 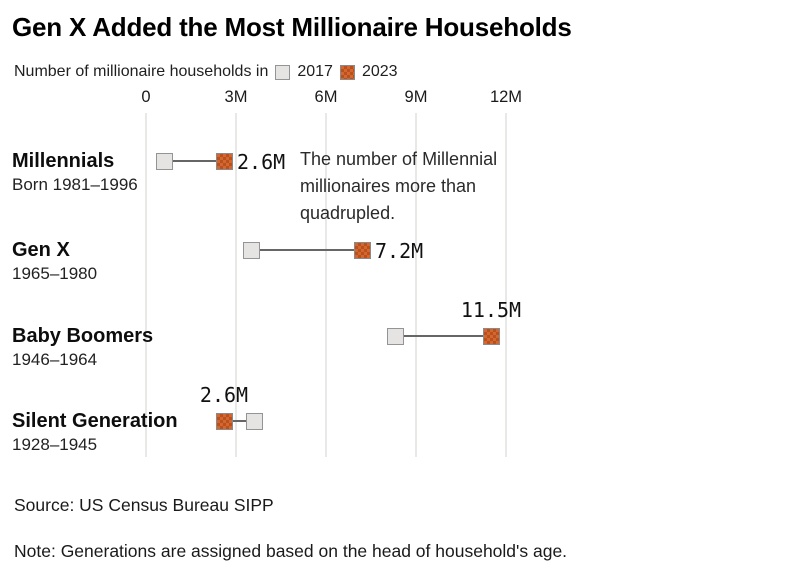 What do you see at coordinates (347, 72) in the screenshot?
I see `legend-swatch-2023-icon` at bounding box center [347, 72].